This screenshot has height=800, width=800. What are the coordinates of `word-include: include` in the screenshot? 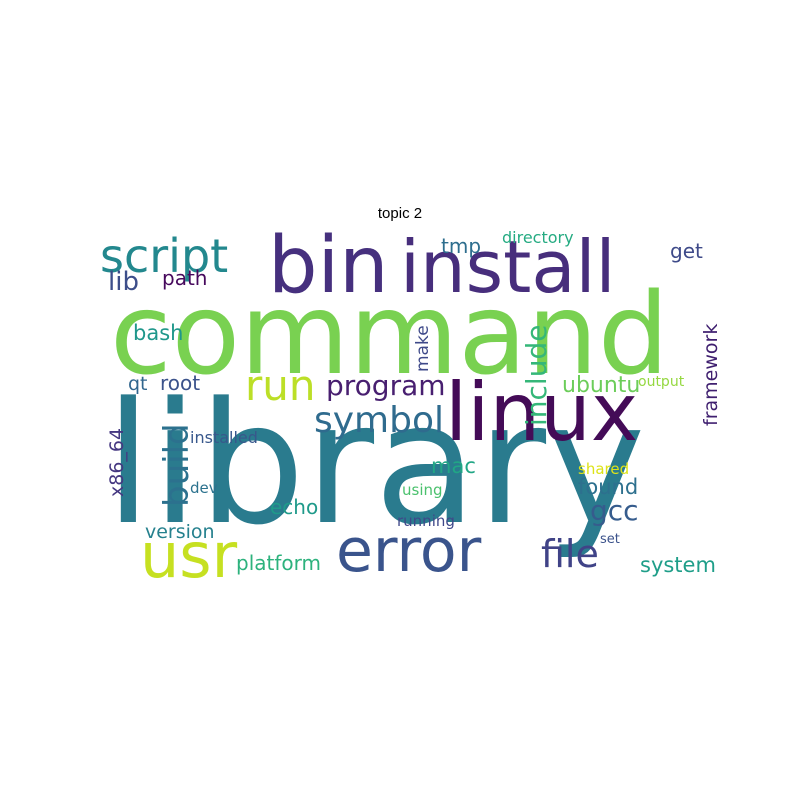 It's located at (536, 375).